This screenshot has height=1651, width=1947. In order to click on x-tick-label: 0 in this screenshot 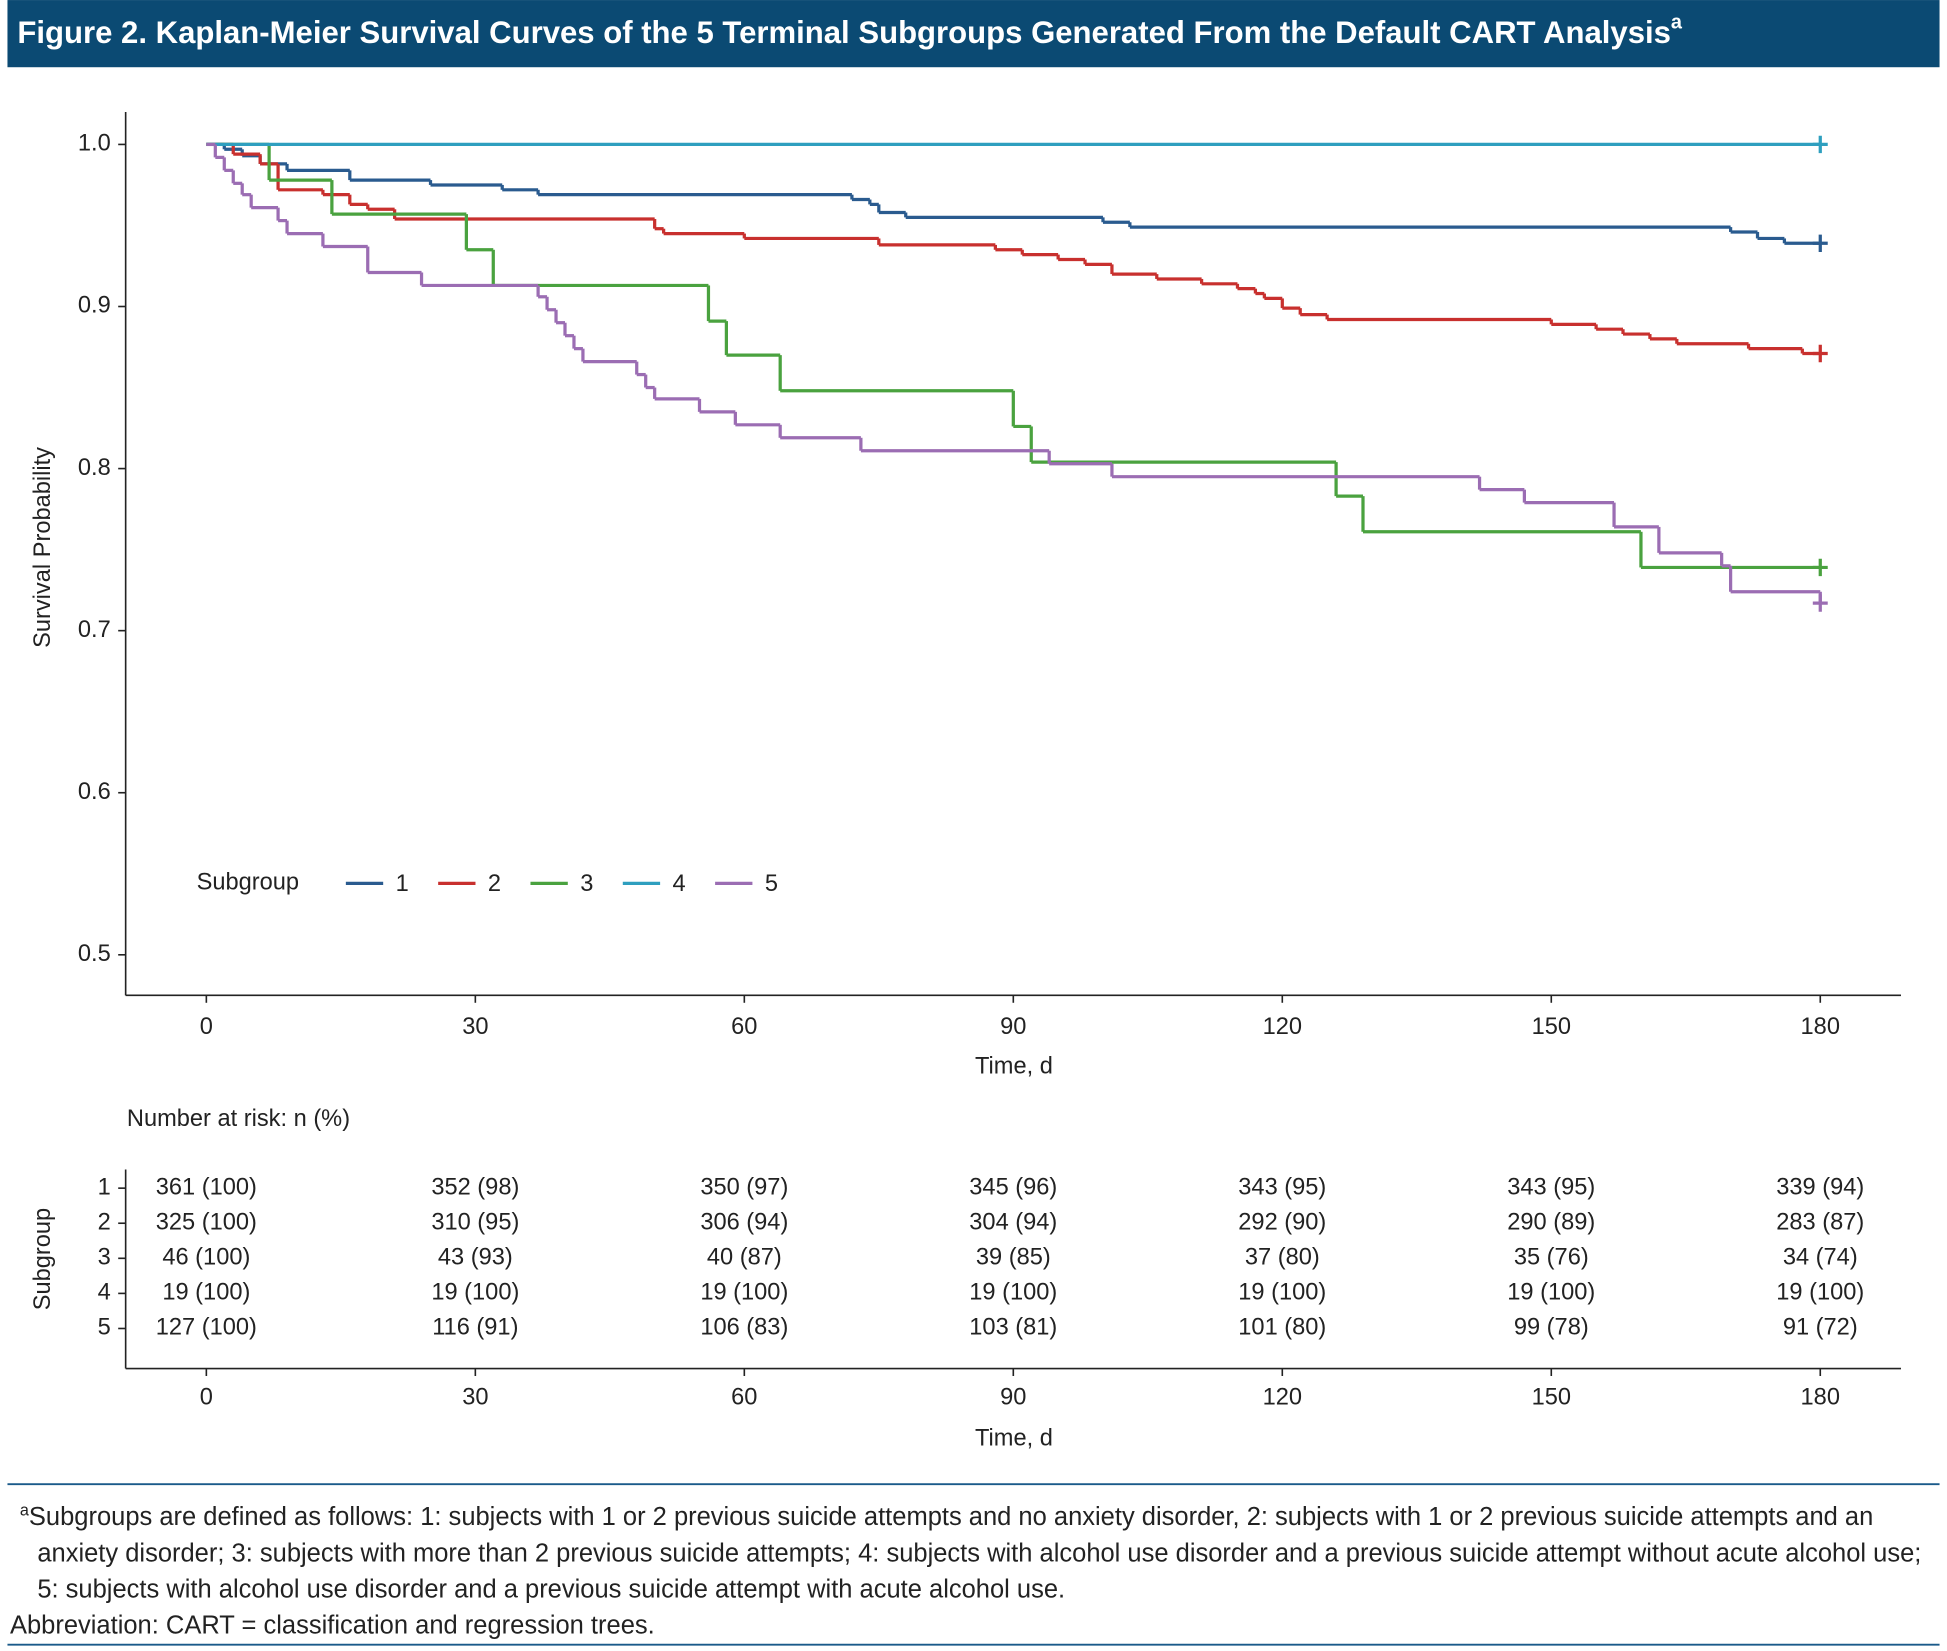, I will do `click(206, 1027)`.